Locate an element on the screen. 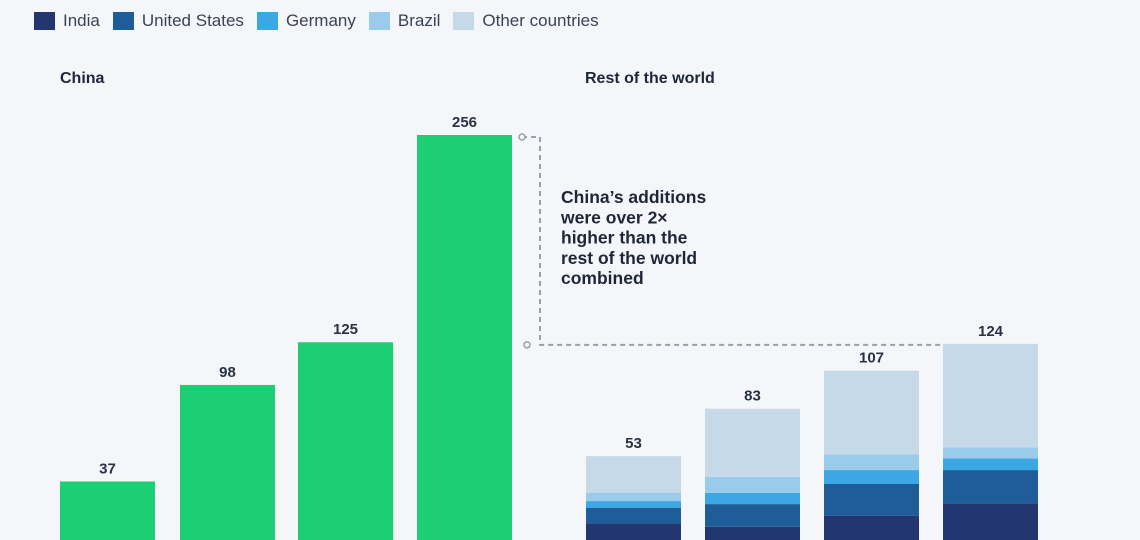 This screenshot has height=540, width=1140. panel-title: China is located at coordinates (82, 78).